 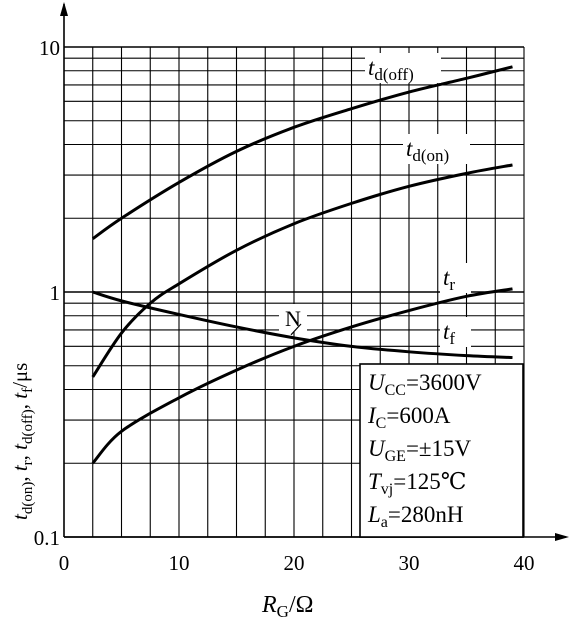 What do you see at coordinates (28, 390) in the screenshot?
I see `y-axis-title-sub: f` at bounding box center [28, 390].